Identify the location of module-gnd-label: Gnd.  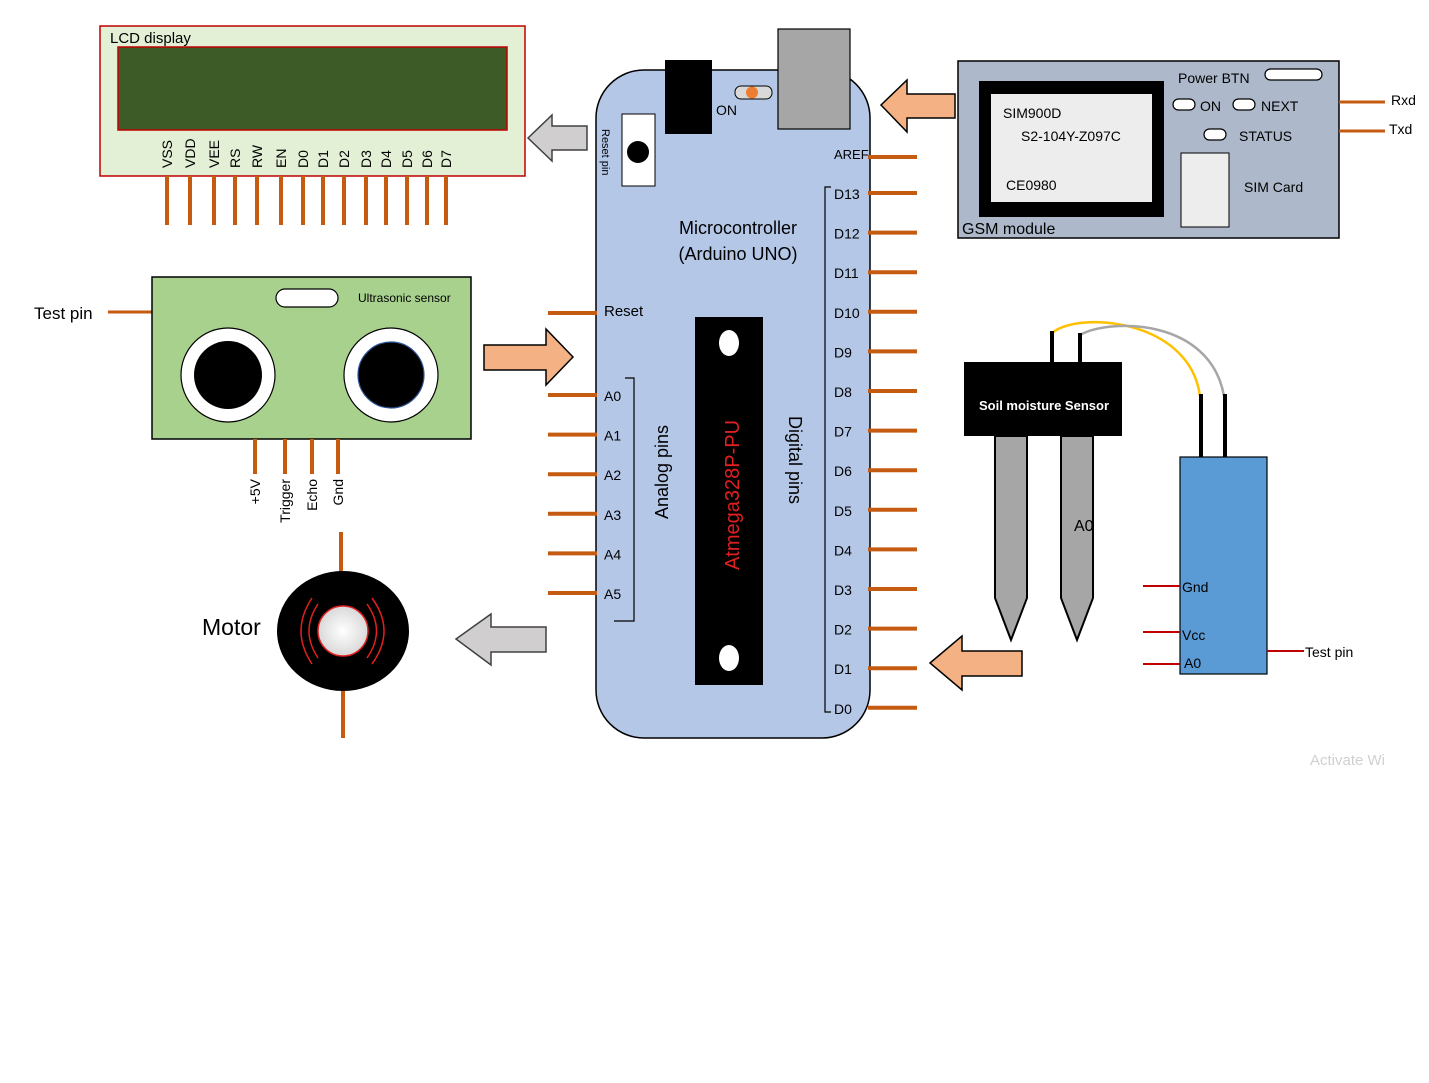
(1195, 587).